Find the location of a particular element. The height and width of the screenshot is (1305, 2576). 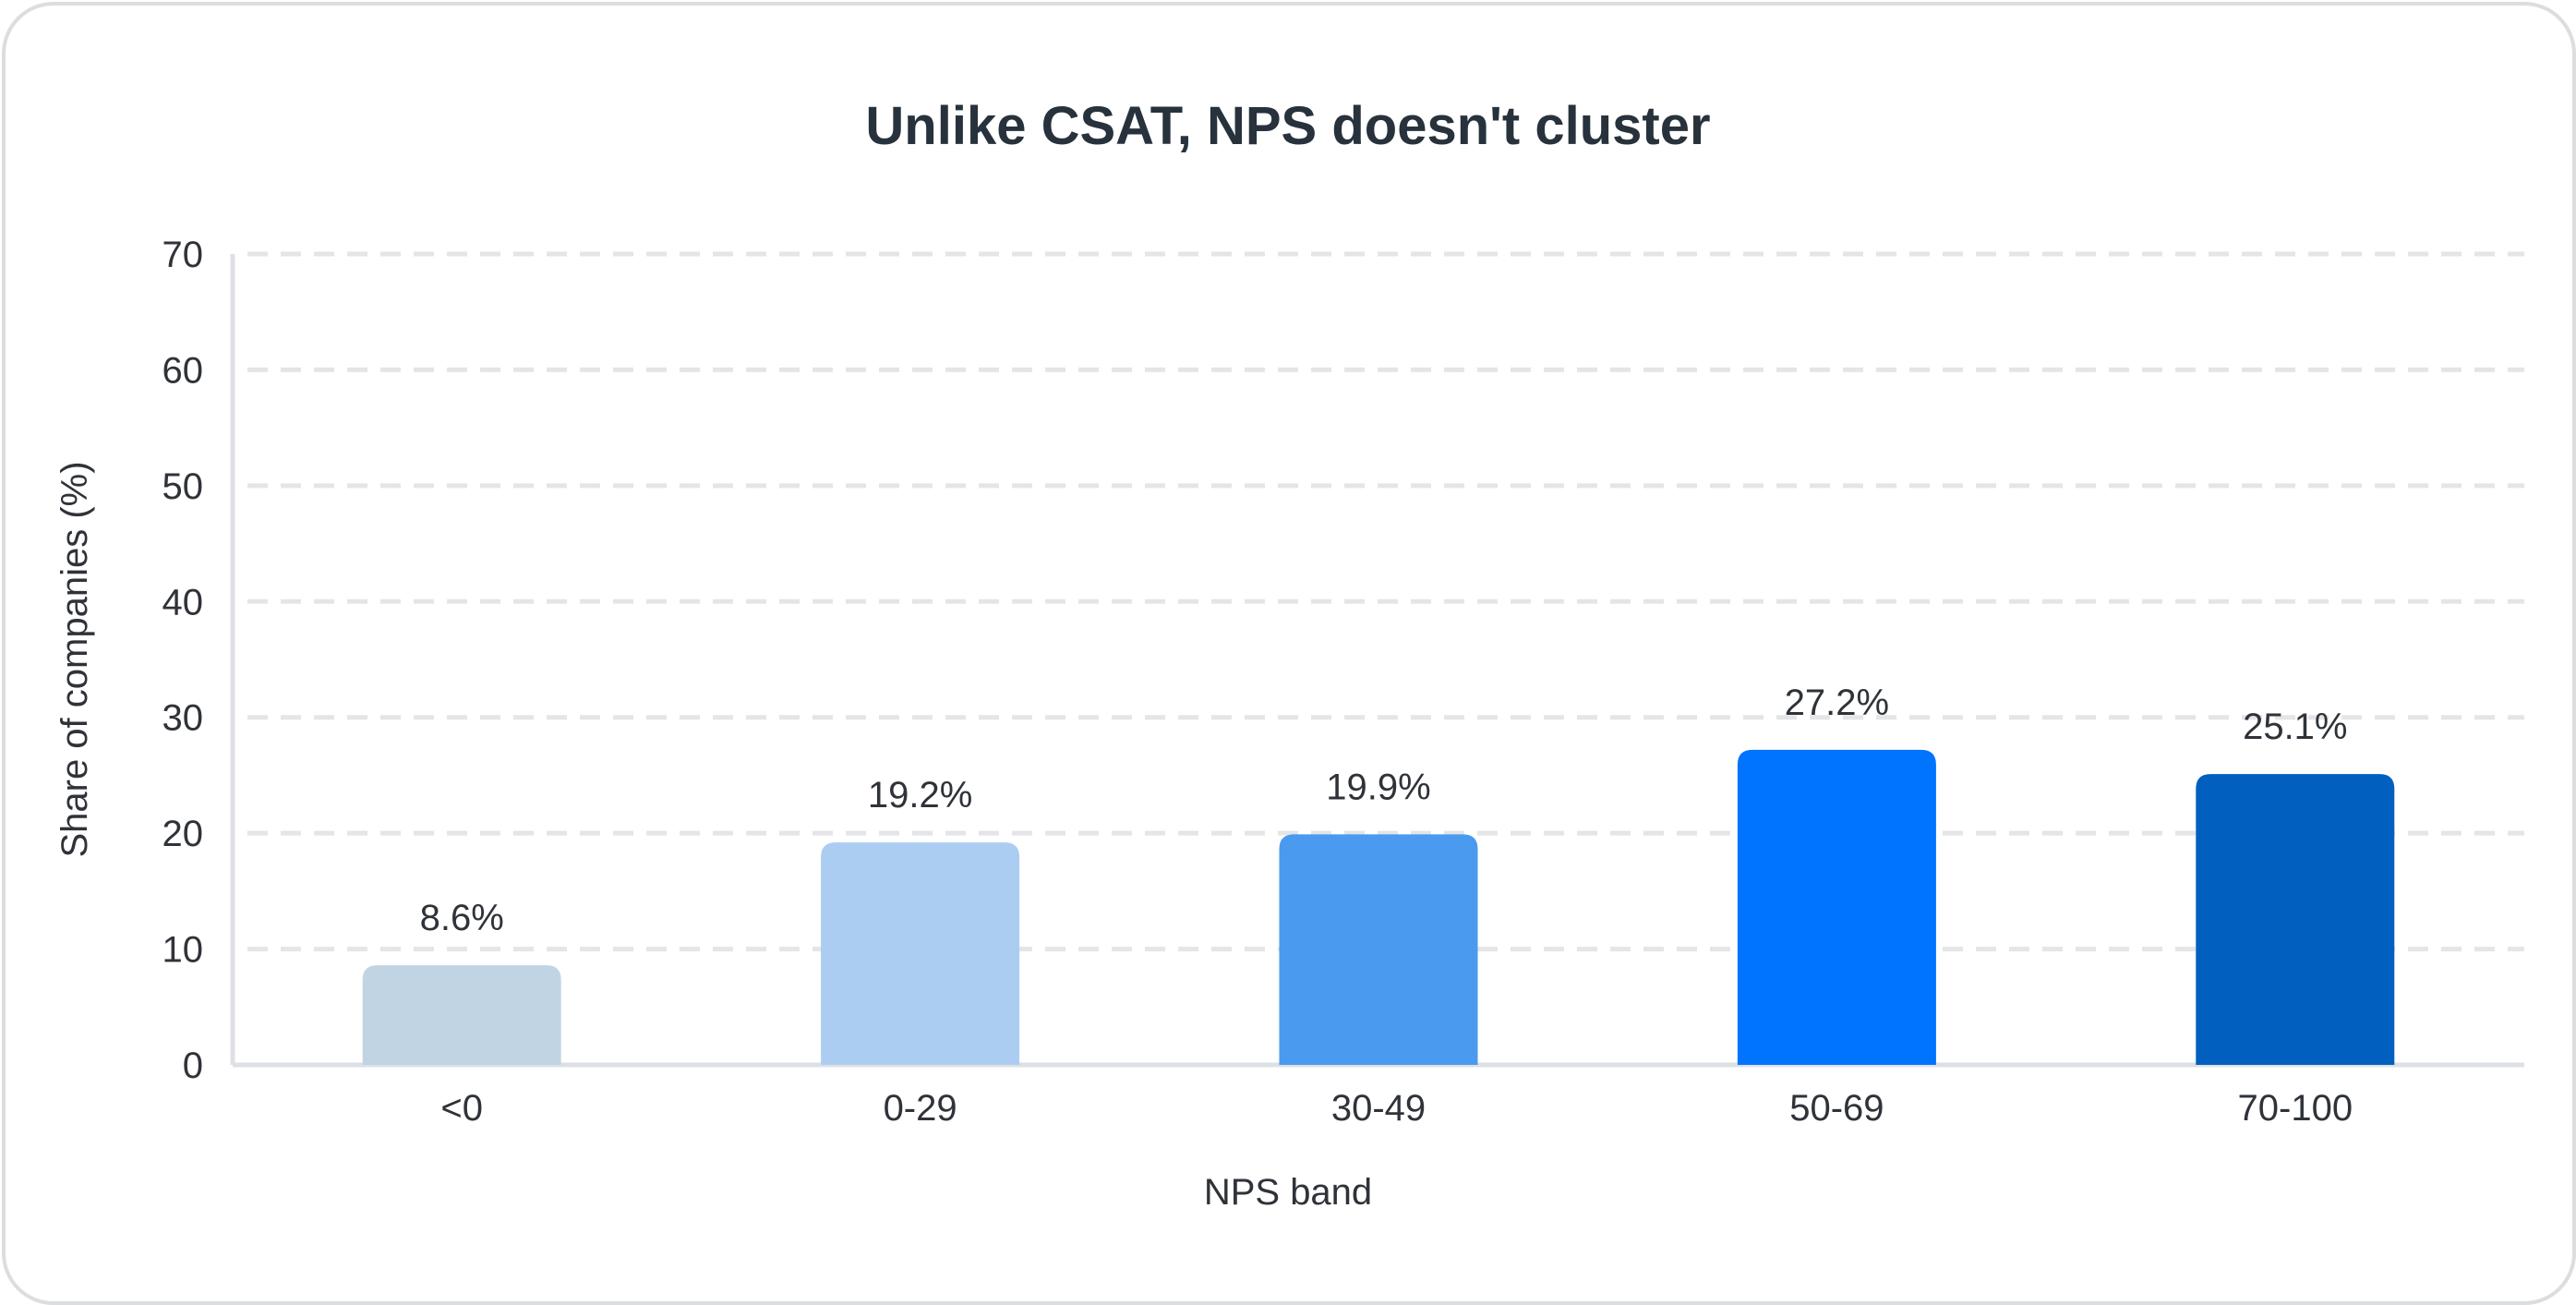

x-tick-labels: <0 0-29 30-49 50-69 70-100 is located at coordinates (1396, 1108).